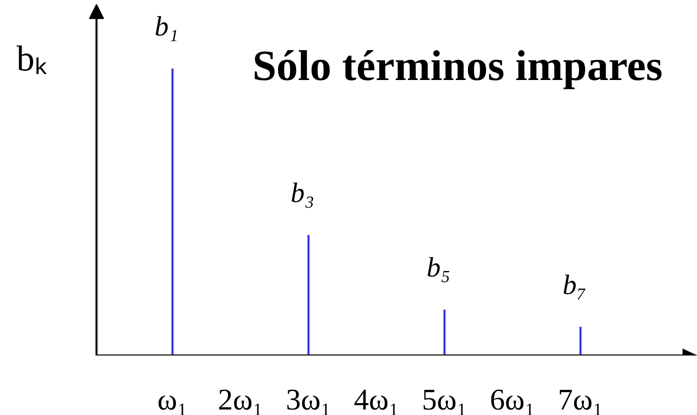 This screenshot has width=697, height=415. What do you see at coordinates (574, 285) in the screenshot?
I see `annotation: b₇` at bounding box center [574, 285].